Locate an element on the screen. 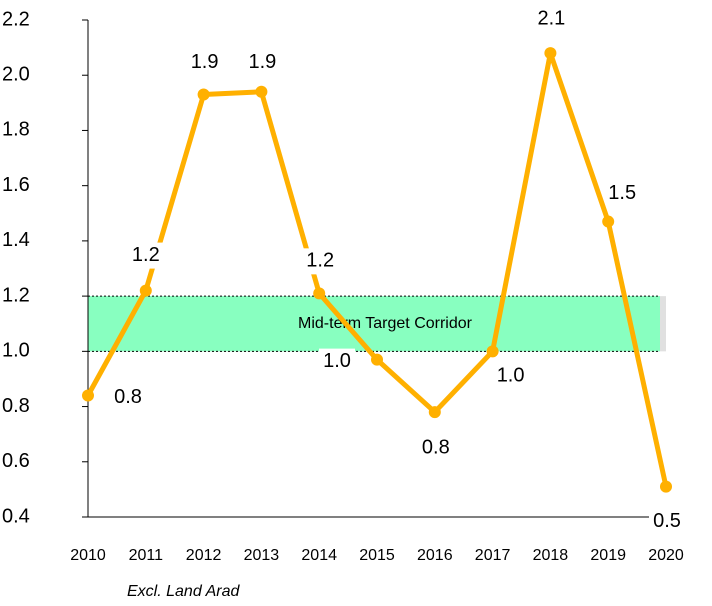 The image size is (712, 606). x-tick-label: 2018 is located at coordinates (551, 555).